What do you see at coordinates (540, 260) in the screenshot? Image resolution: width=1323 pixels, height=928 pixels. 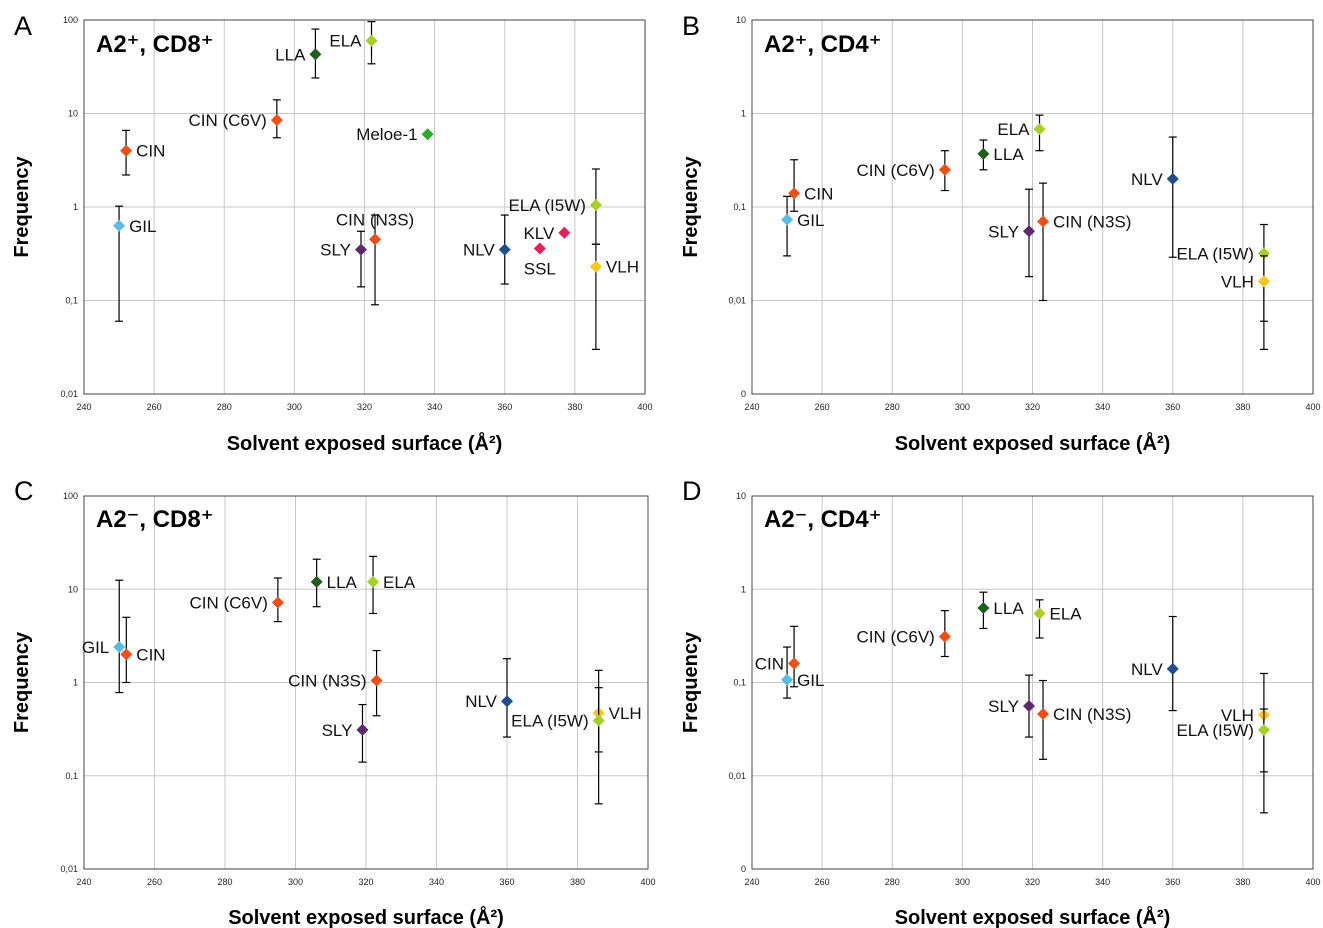 I see `data-point: SSL` at bounding box center [540, 260].